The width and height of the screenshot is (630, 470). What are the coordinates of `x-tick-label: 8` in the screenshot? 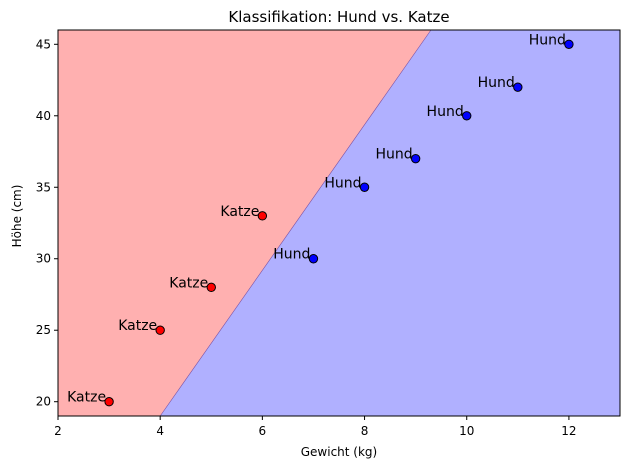 It's located at (365, 431).